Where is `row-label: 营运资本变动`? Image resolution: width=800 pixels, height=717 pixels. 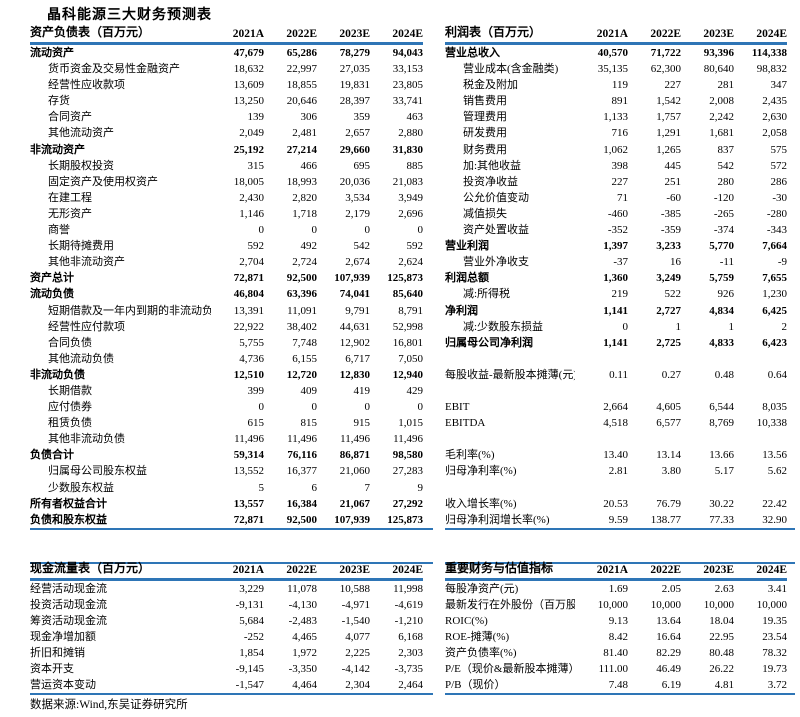 row-label: 营运资本变动 is located at coordinates (63, 685).